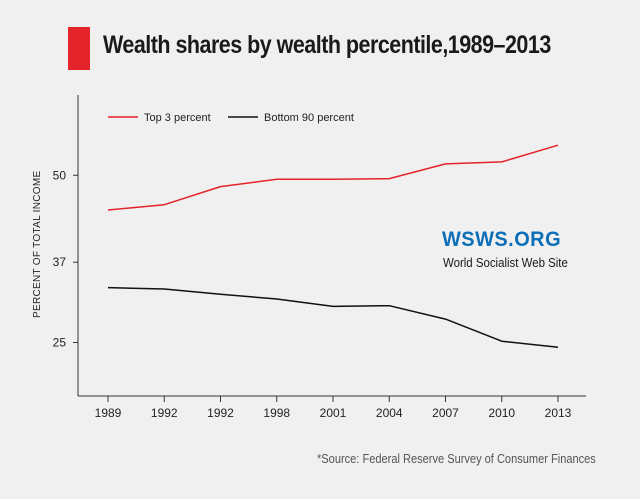 The image size is (640, 499). What do you see at coordinates (276, 413) in the screenshot?
I see `x-tick-label: 1998` at bounding box center [276, 413].